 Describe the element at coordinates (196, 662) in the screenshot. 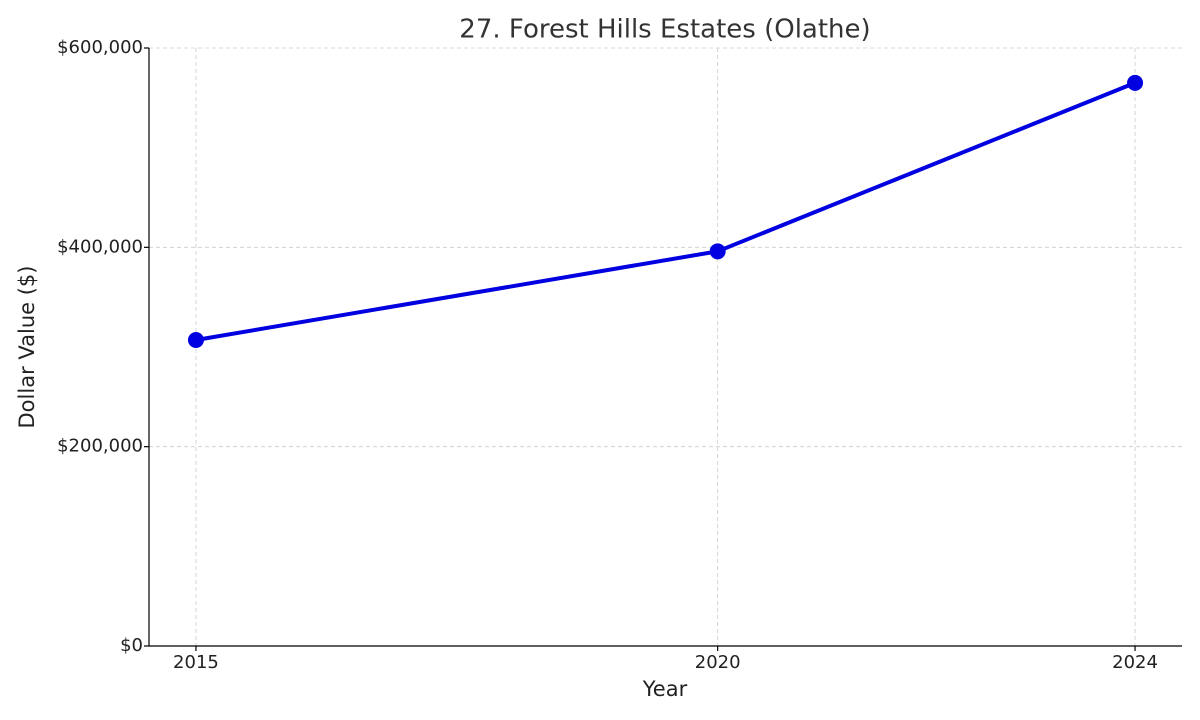

I see `x-tick-label: 2015` at that location.